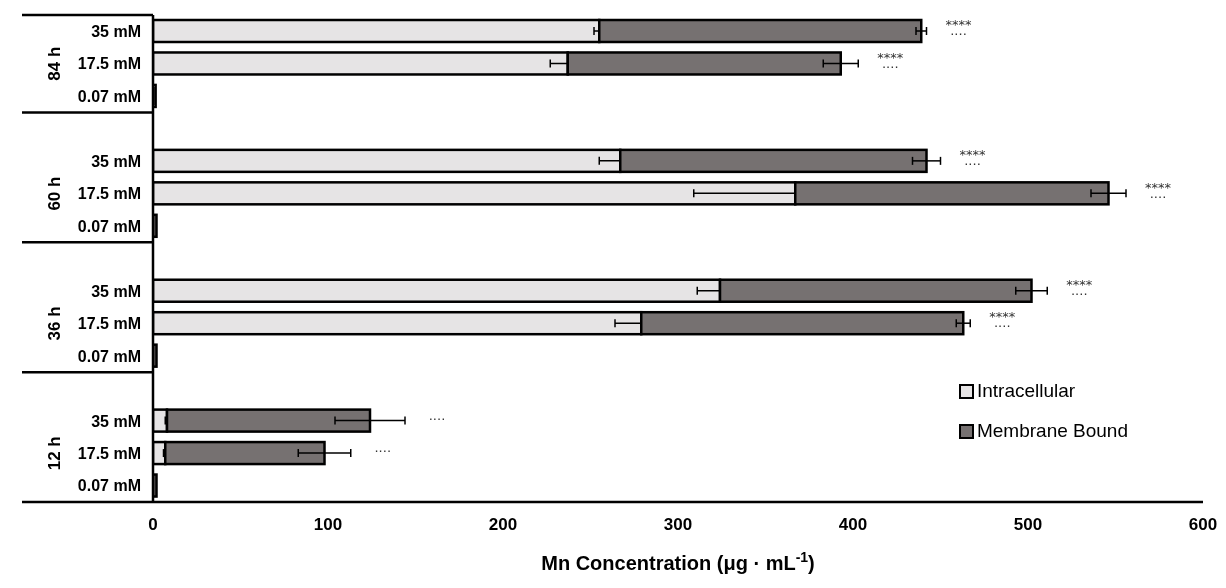 This screenshot has width=1226, height=588. I want to click on x-tick-label: 0, so click(153, 525).